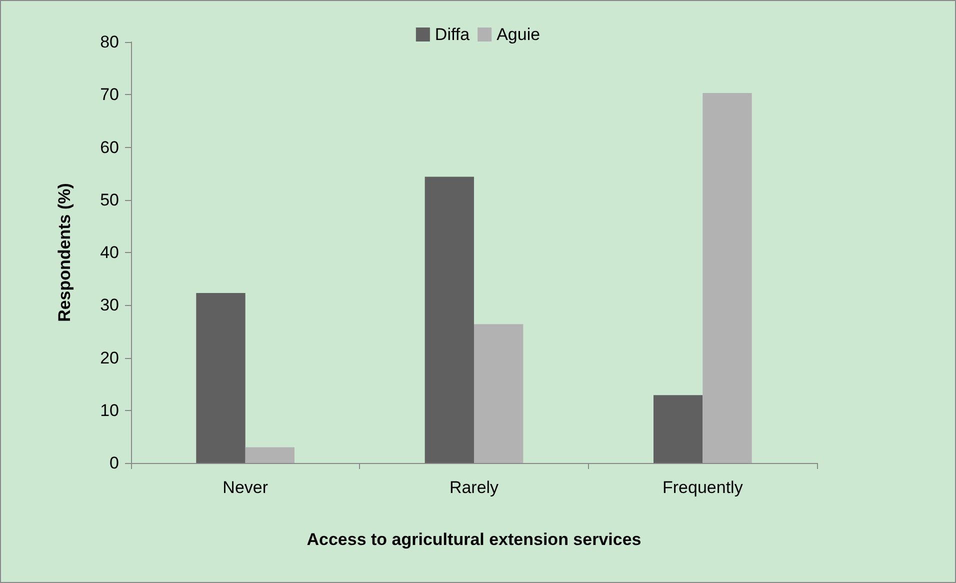 Image resolution: width=956 pixels, height=583 pixels. What do you see at coordinates (452, 34) in the screenshot?
I see `legend-label: Diffa` at bounding box center [452, 34].